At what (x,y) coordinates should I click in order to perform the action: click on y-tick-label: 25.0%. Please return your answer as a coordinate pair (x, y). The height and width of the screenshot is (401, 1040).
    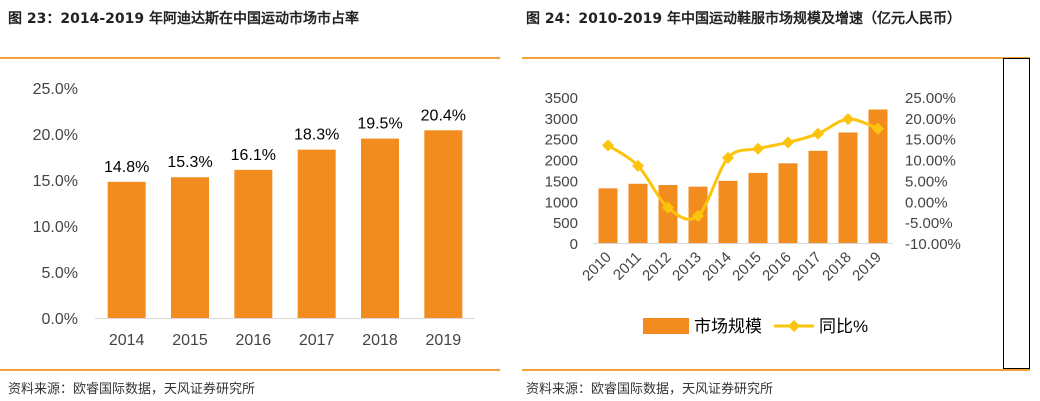
    Looking at the image, I should click on (55, 89).